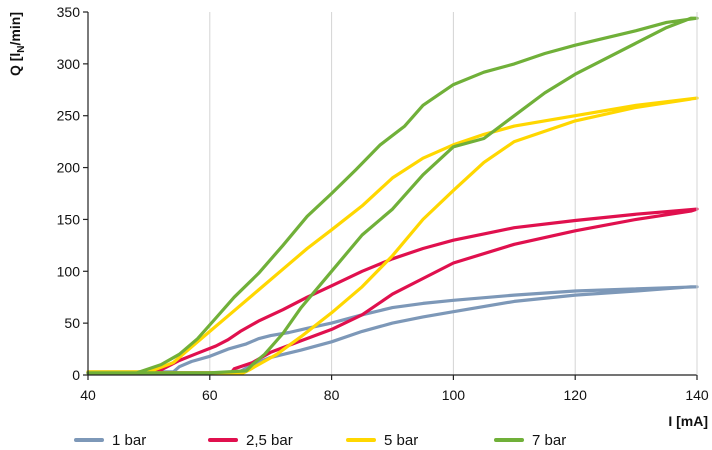 The width and height of the screenshot is (712, 450). Describe the element at coordinates (69, 12) in the screenshot. I see `y-tick-label: 350` at that location.